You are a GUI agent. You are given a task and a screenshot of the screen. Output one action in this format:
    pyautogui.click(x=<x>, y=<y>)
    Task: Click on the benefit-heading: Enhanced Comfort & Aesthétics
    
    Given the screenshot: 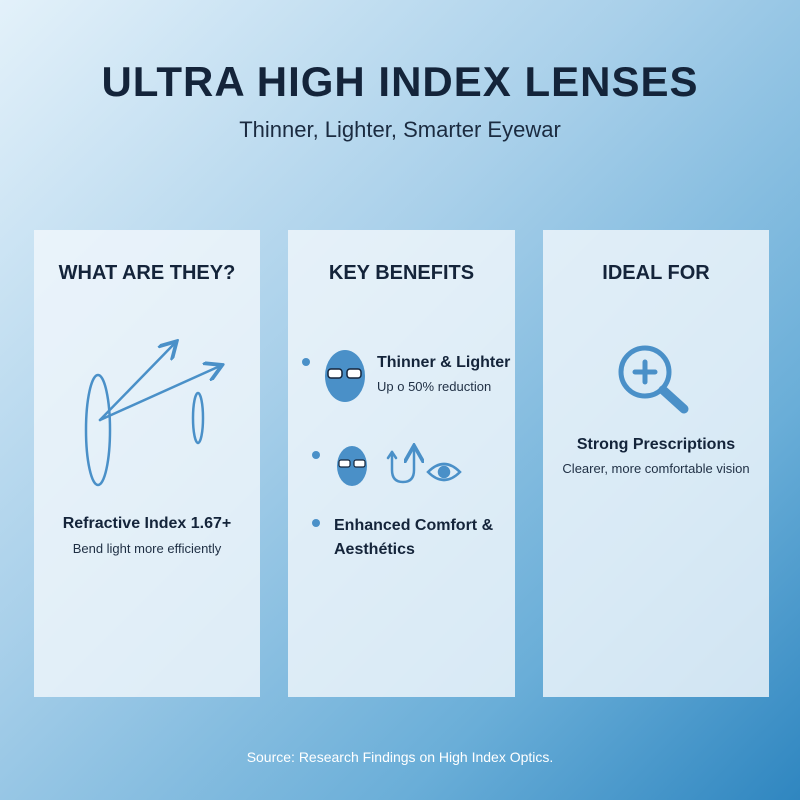 What is the action you would take?
    pyautogui.click(x=414, y=537)
    